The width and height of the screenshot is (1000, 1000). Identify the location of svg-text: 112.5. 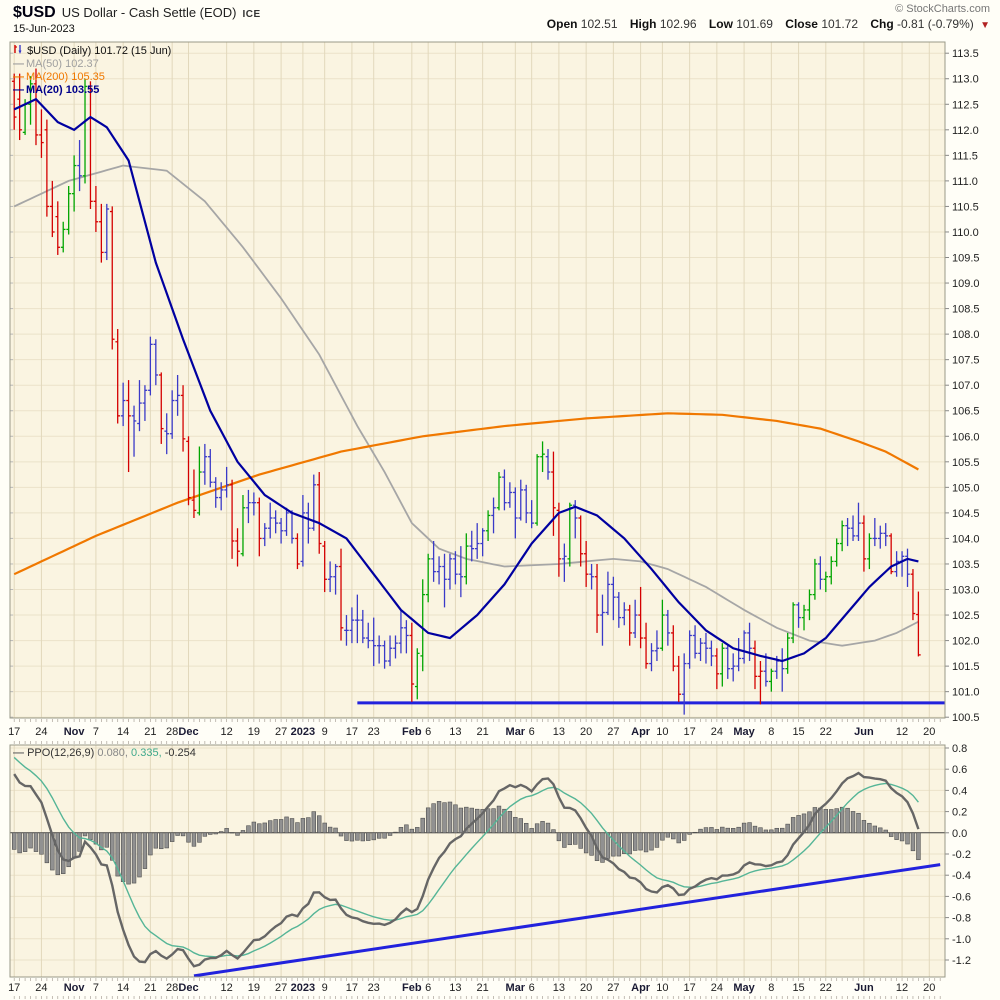
(965, 105).